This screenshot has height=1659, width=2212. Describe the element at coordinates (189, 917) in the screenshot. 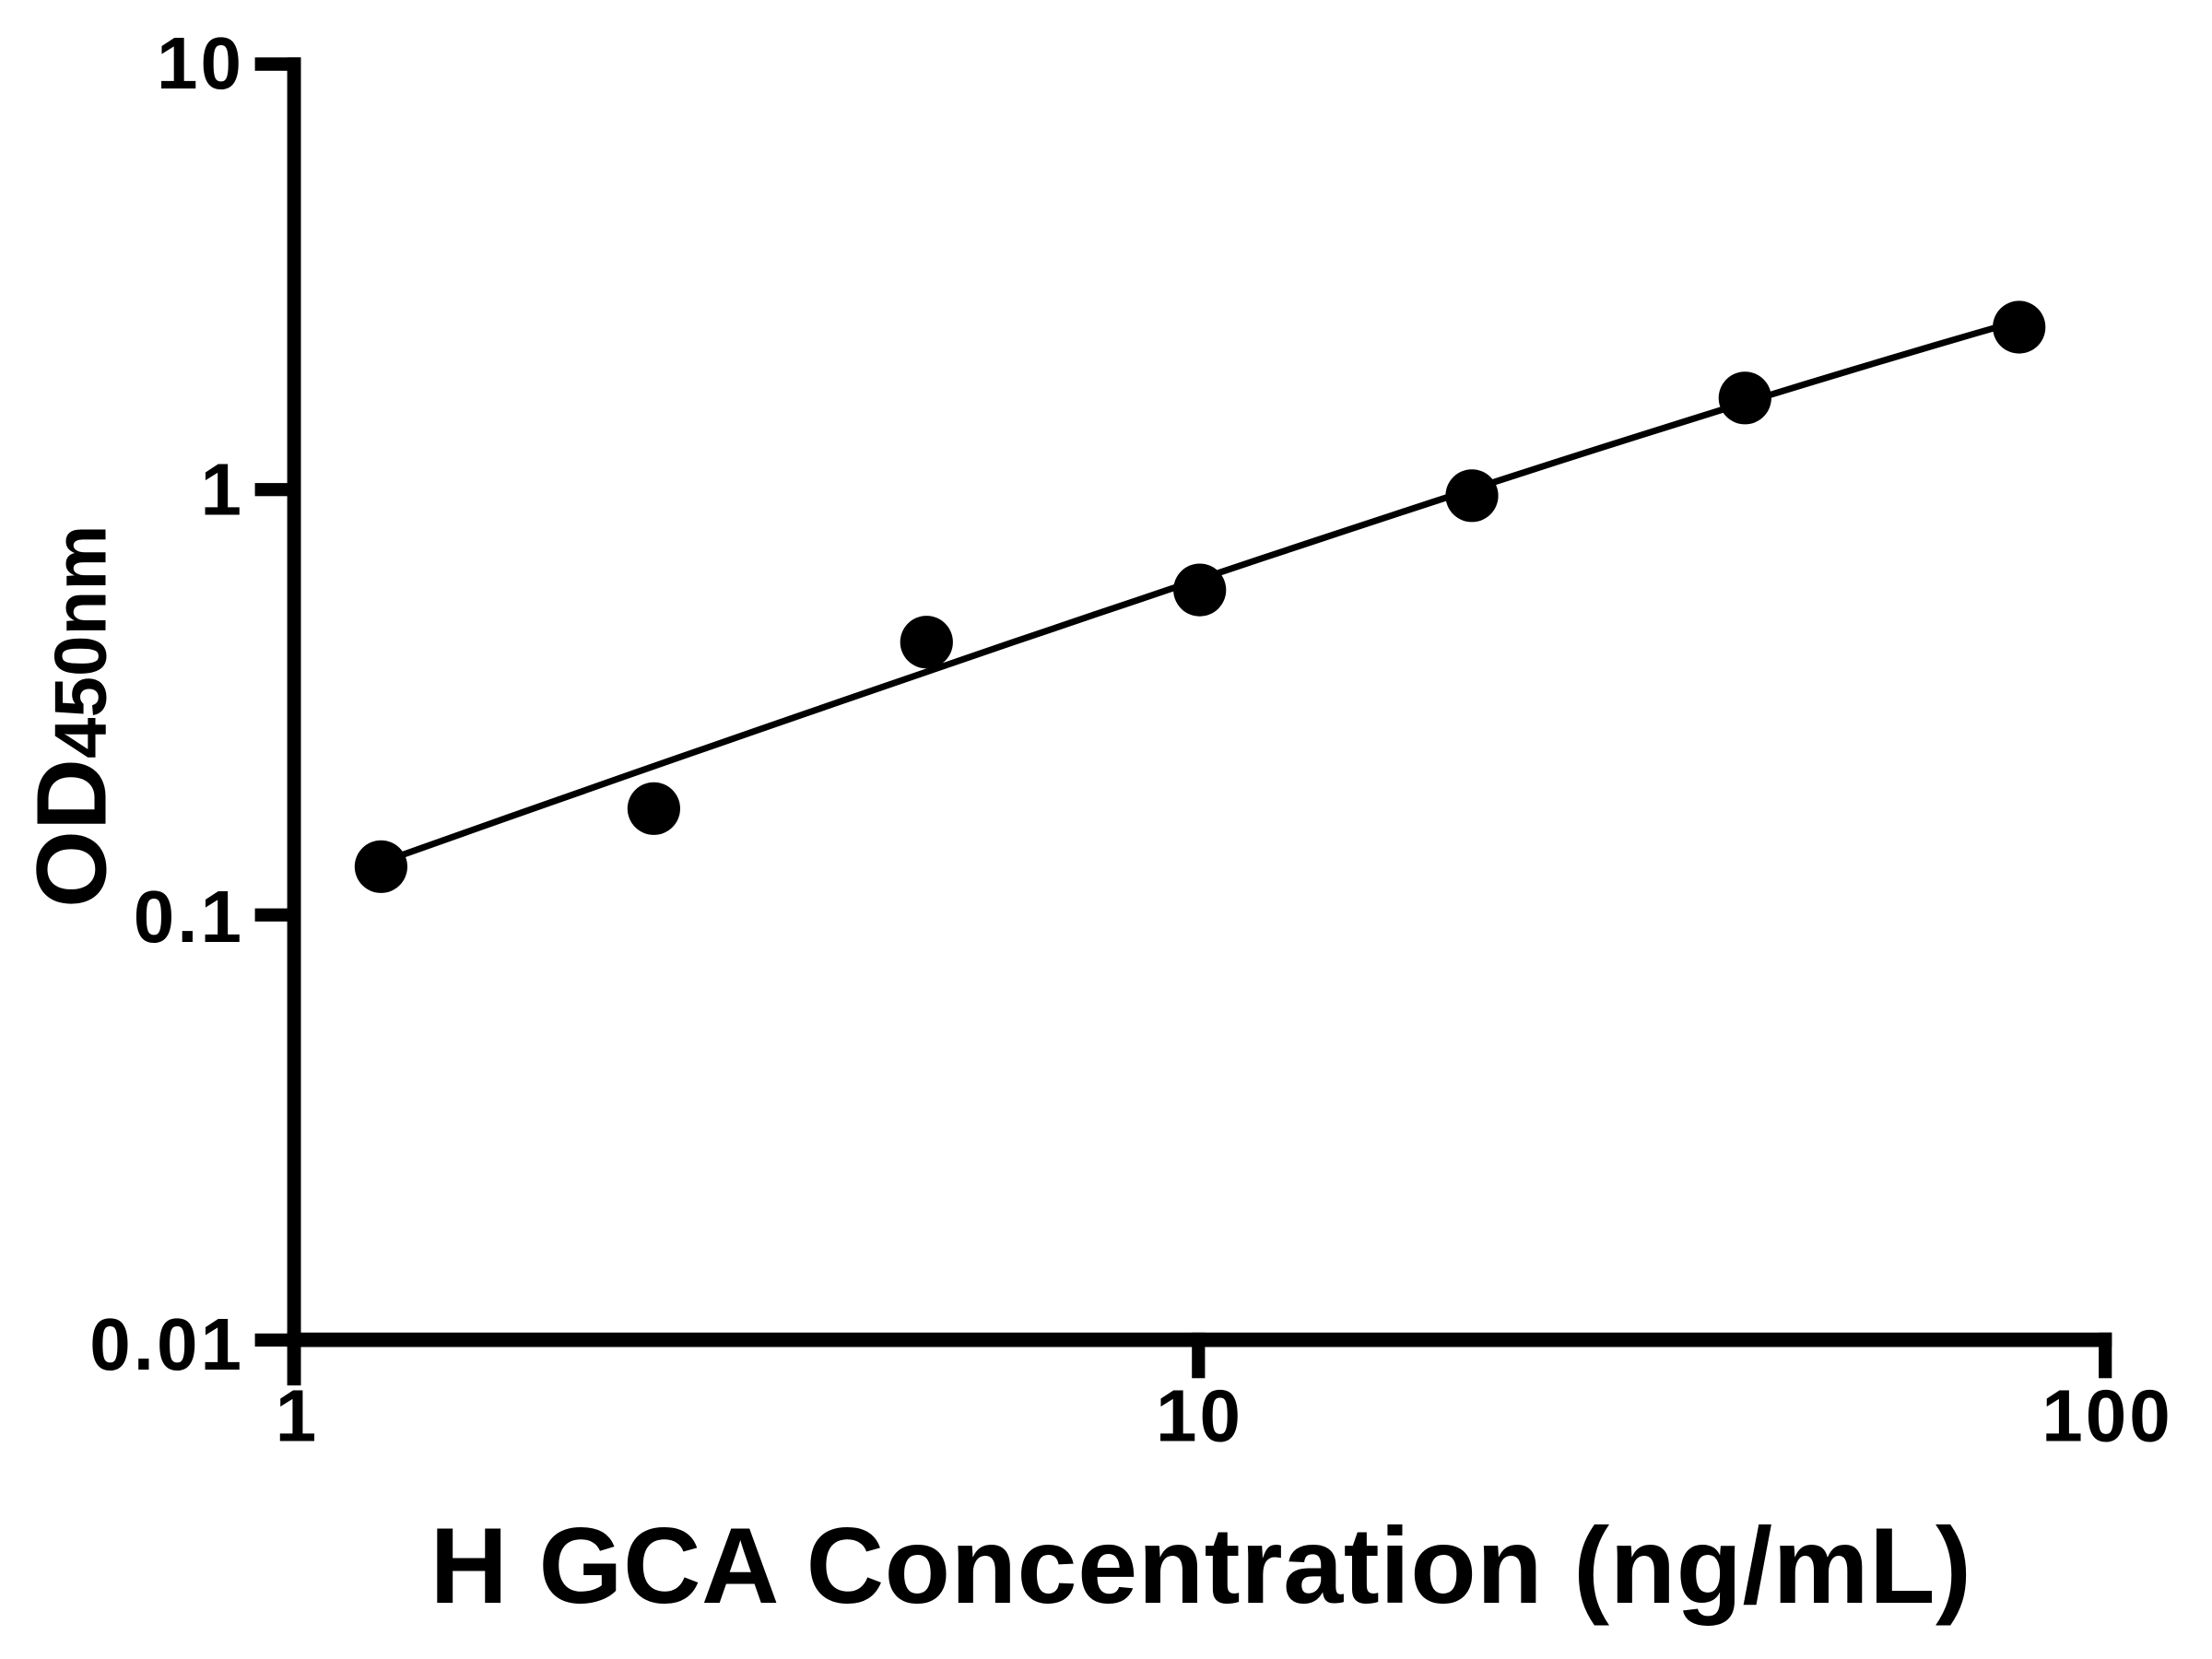

I see `svg-text: 0.1` at that location.